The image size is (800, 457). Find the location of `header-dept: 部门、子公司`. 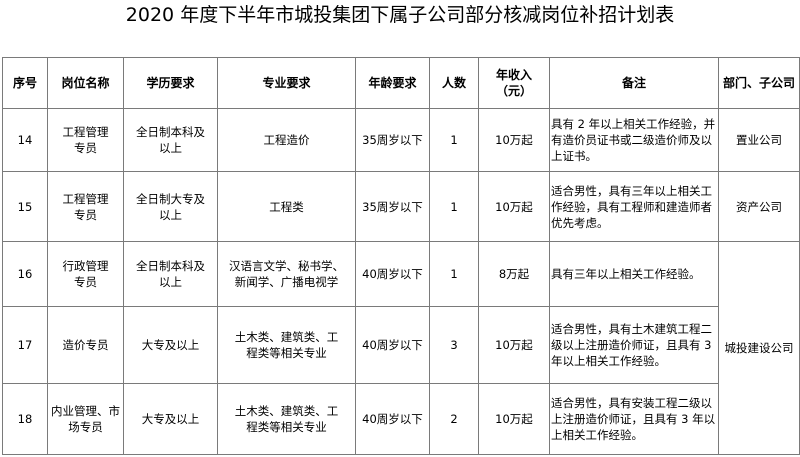

header-dept: 部门、子公司 is located at coordinates (759, 83).